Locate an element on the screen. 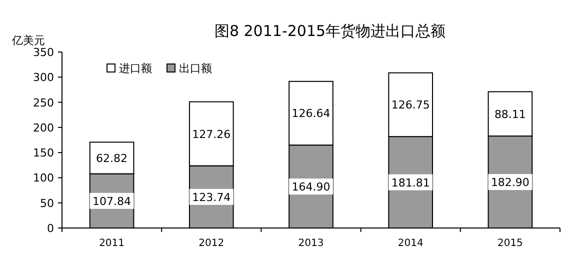 The width and height of the screenshot is (576, 266). data-label: 181.81 is located at coordinates (410, 183).